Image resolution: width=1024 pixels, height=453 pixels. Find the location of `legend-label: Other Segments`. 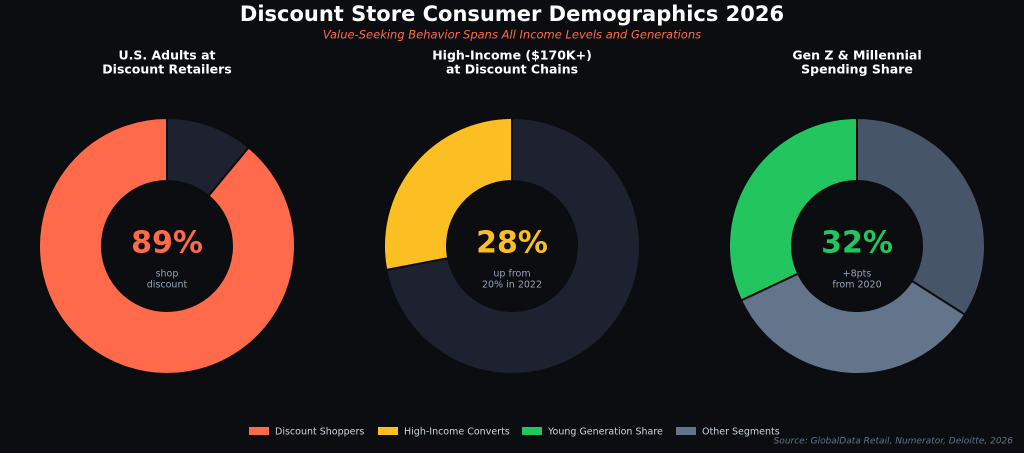

legend-label: Other Segments is located at coordinates (741, 432).